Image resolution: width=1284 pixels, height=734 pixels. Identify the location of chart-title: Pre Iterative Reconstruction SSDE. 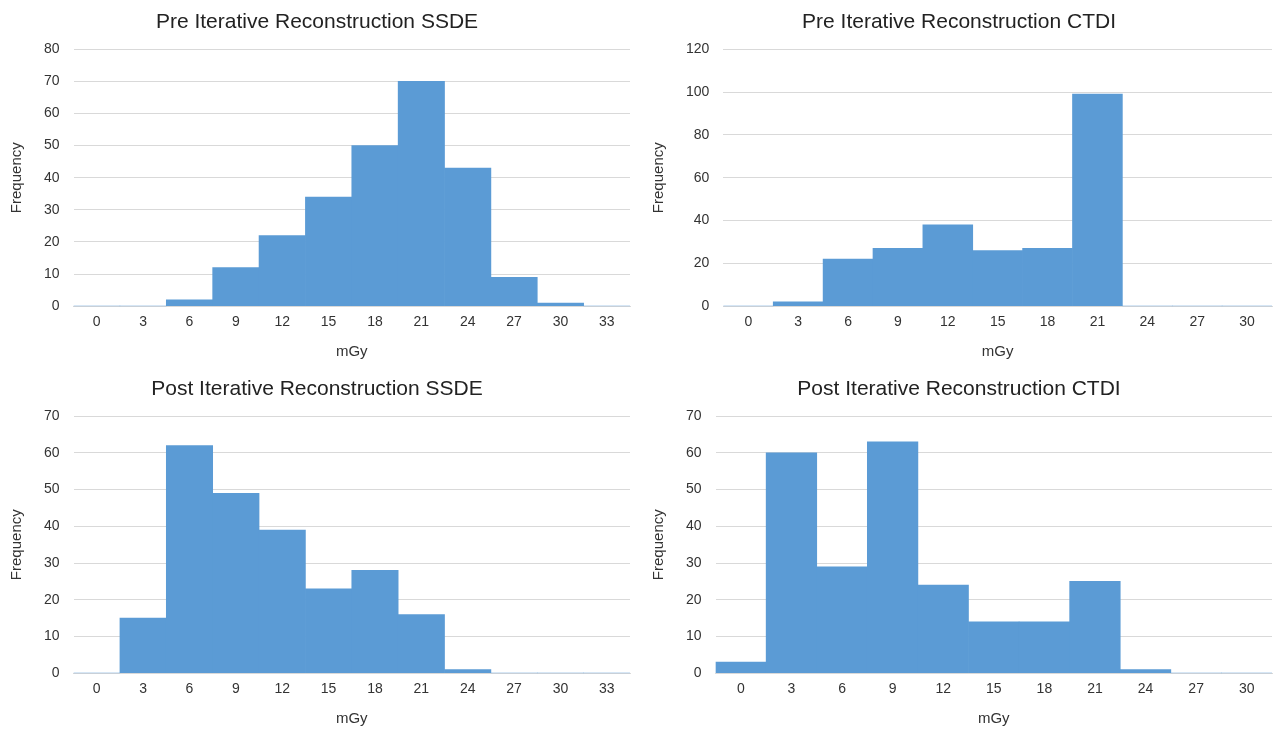
(317, 21).